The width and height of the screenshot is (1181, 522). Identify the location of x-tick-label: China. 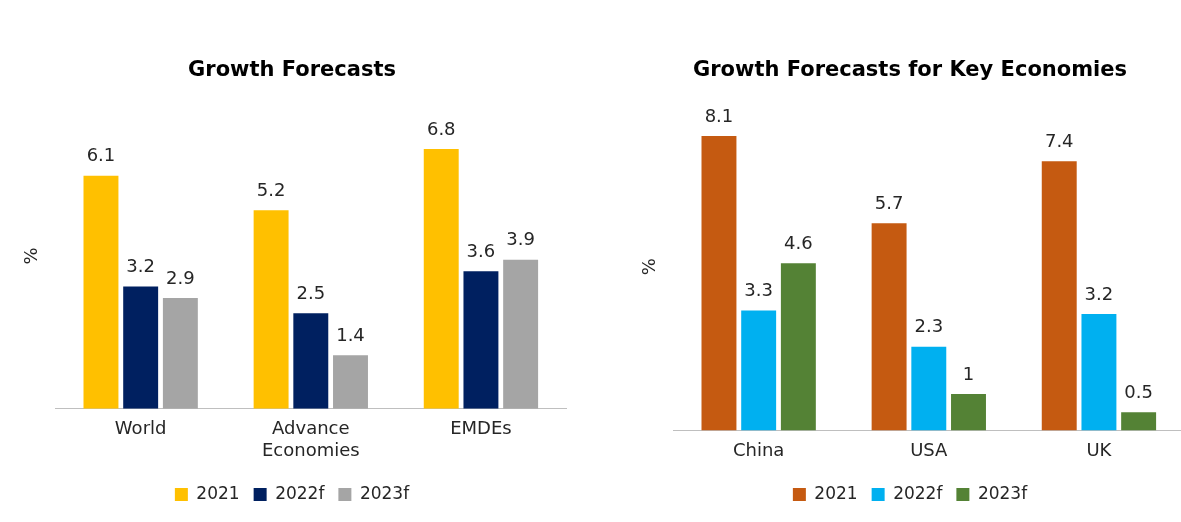
(758, 449).